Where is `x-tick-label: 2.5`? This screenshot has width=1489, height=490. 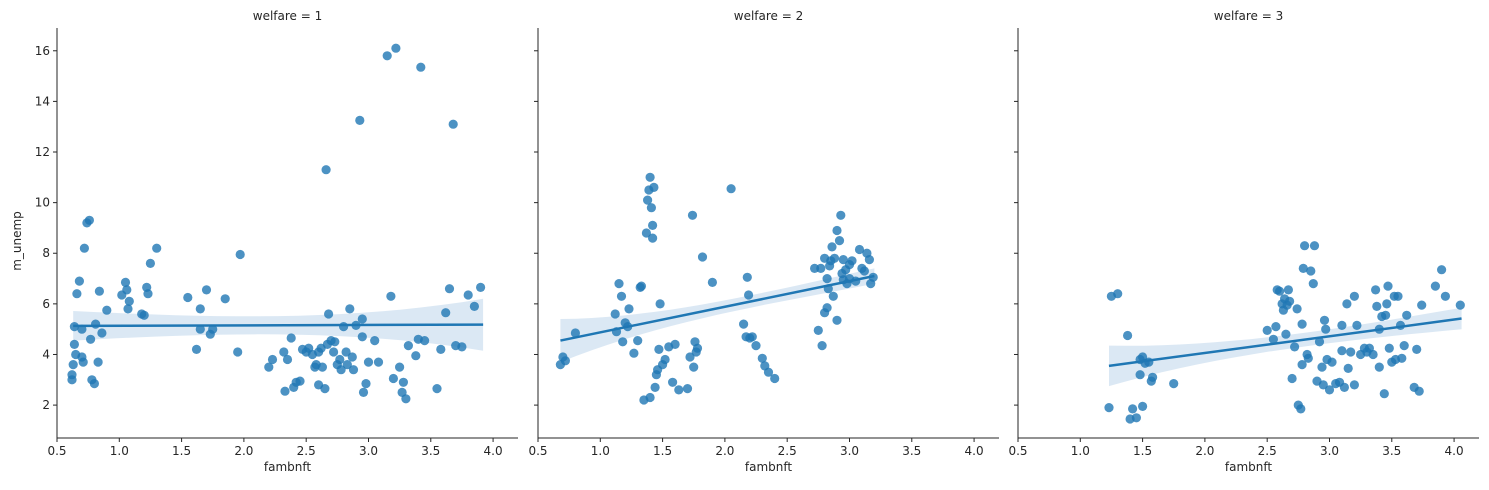
x-tick-label: 2.5 is located at coordinates (1267, 451).